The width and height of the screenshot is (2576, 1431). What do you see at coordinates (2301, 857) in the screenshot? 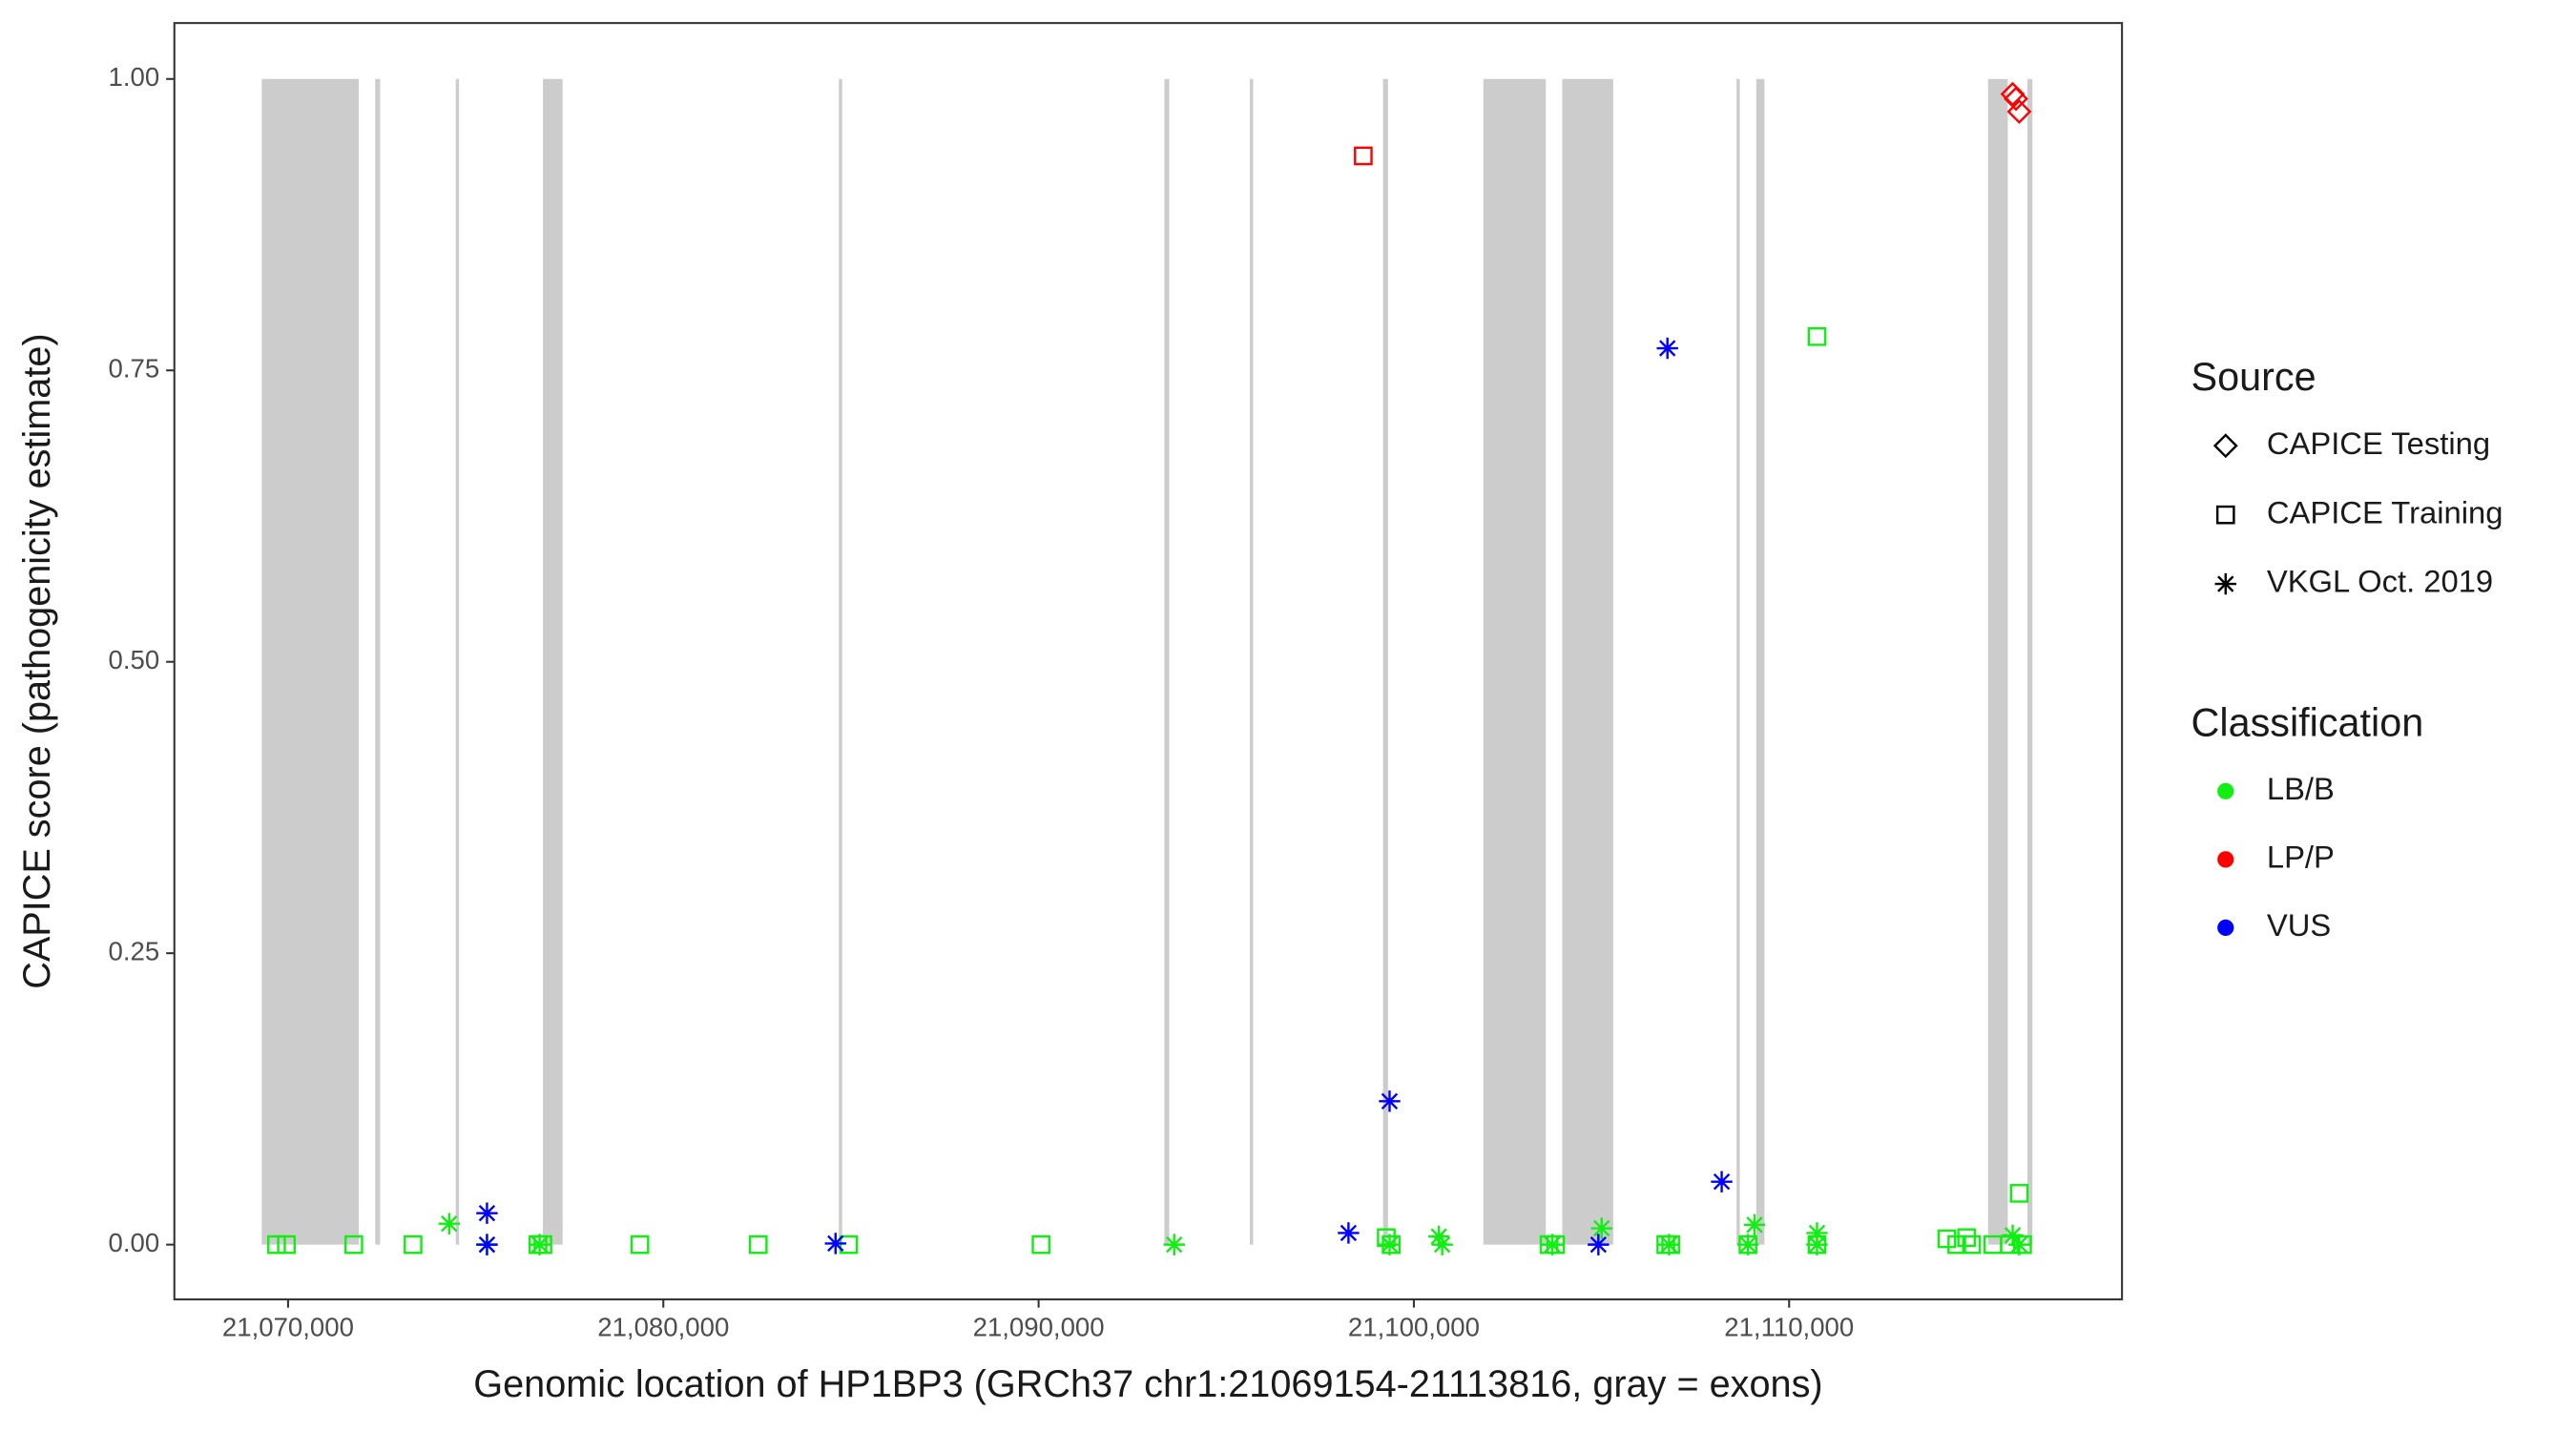
I see `legend-label: LP/P` at bounding box center [2301, 857].